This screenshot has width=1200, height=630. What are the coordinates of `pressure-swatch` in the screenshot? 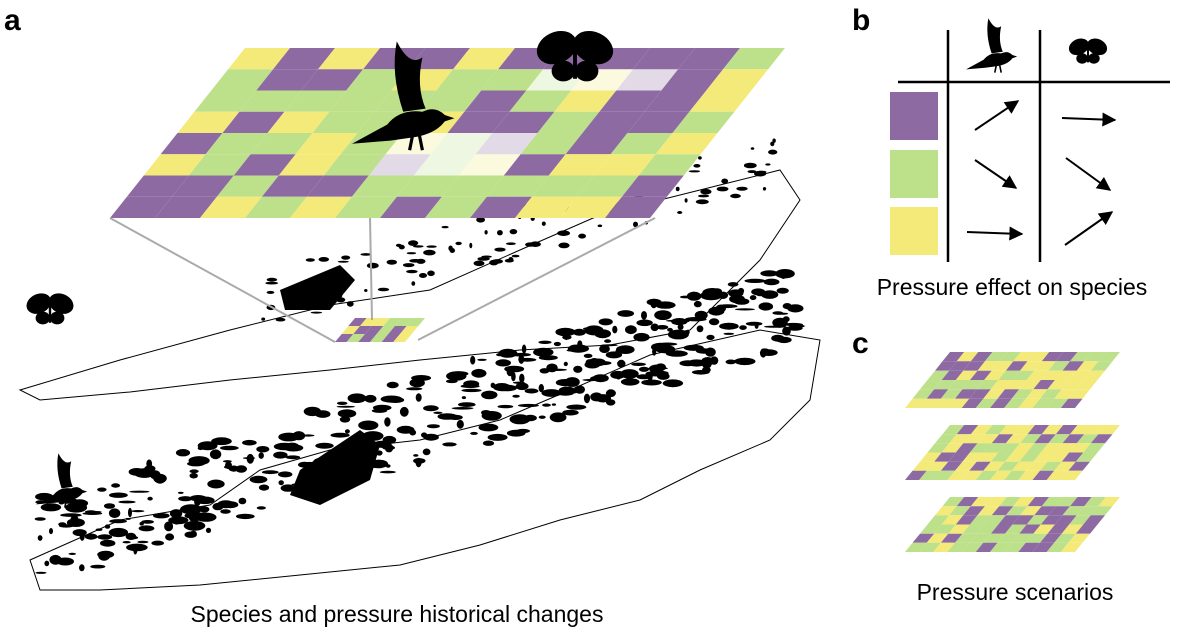 It's located at (914, 116).